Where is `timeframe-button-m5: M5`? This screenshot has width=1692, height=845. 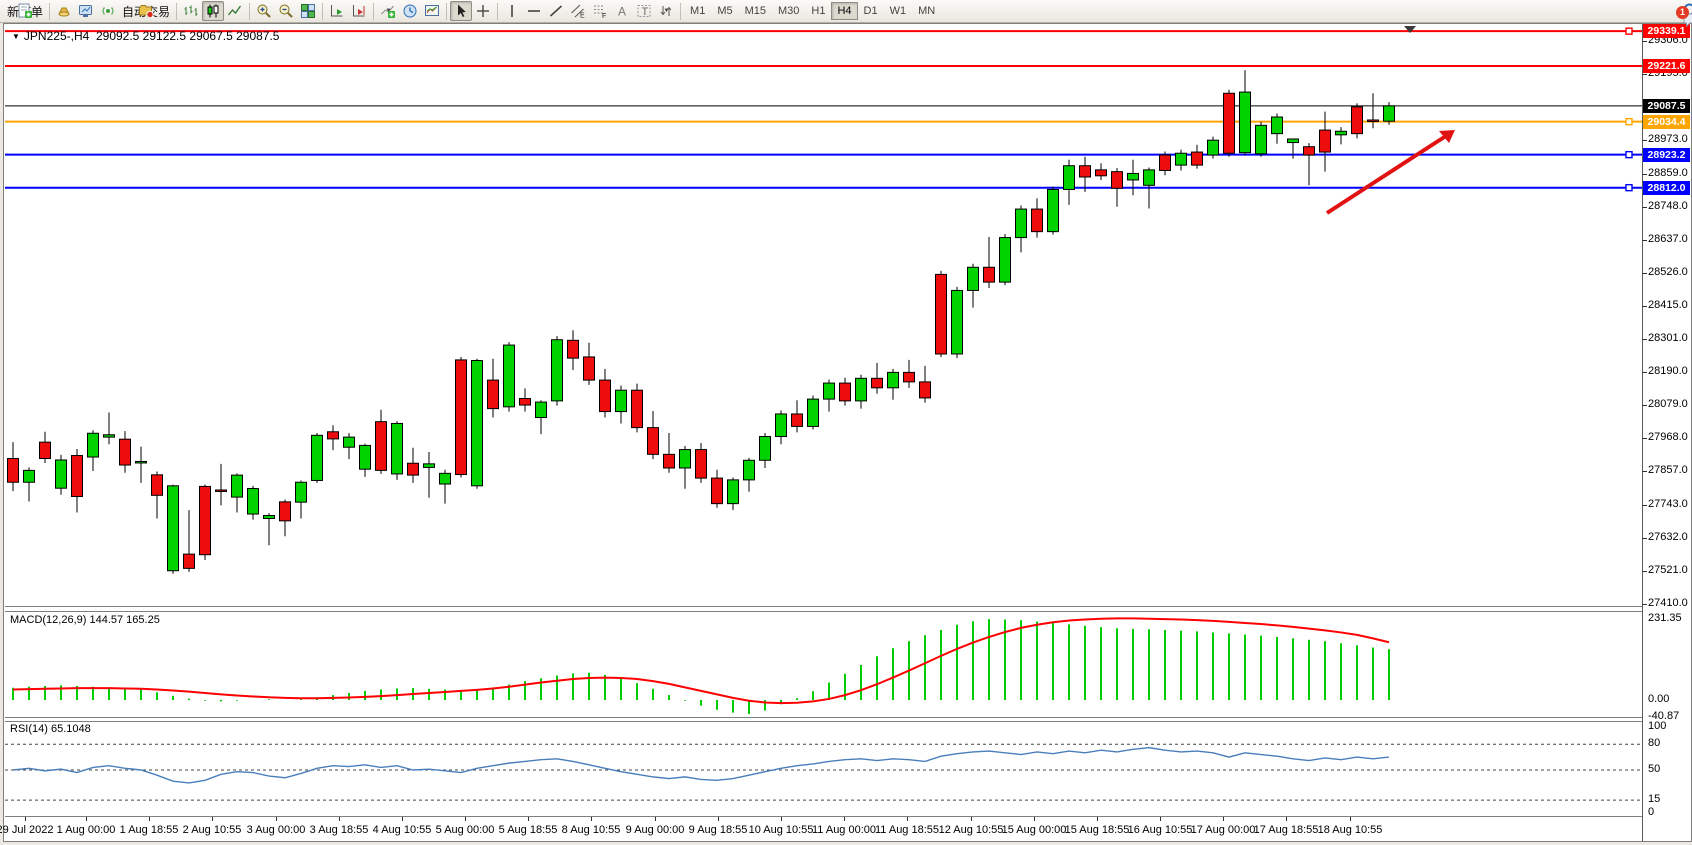 timeframe-button-m5: M5 is located at coordinates (725, 11).